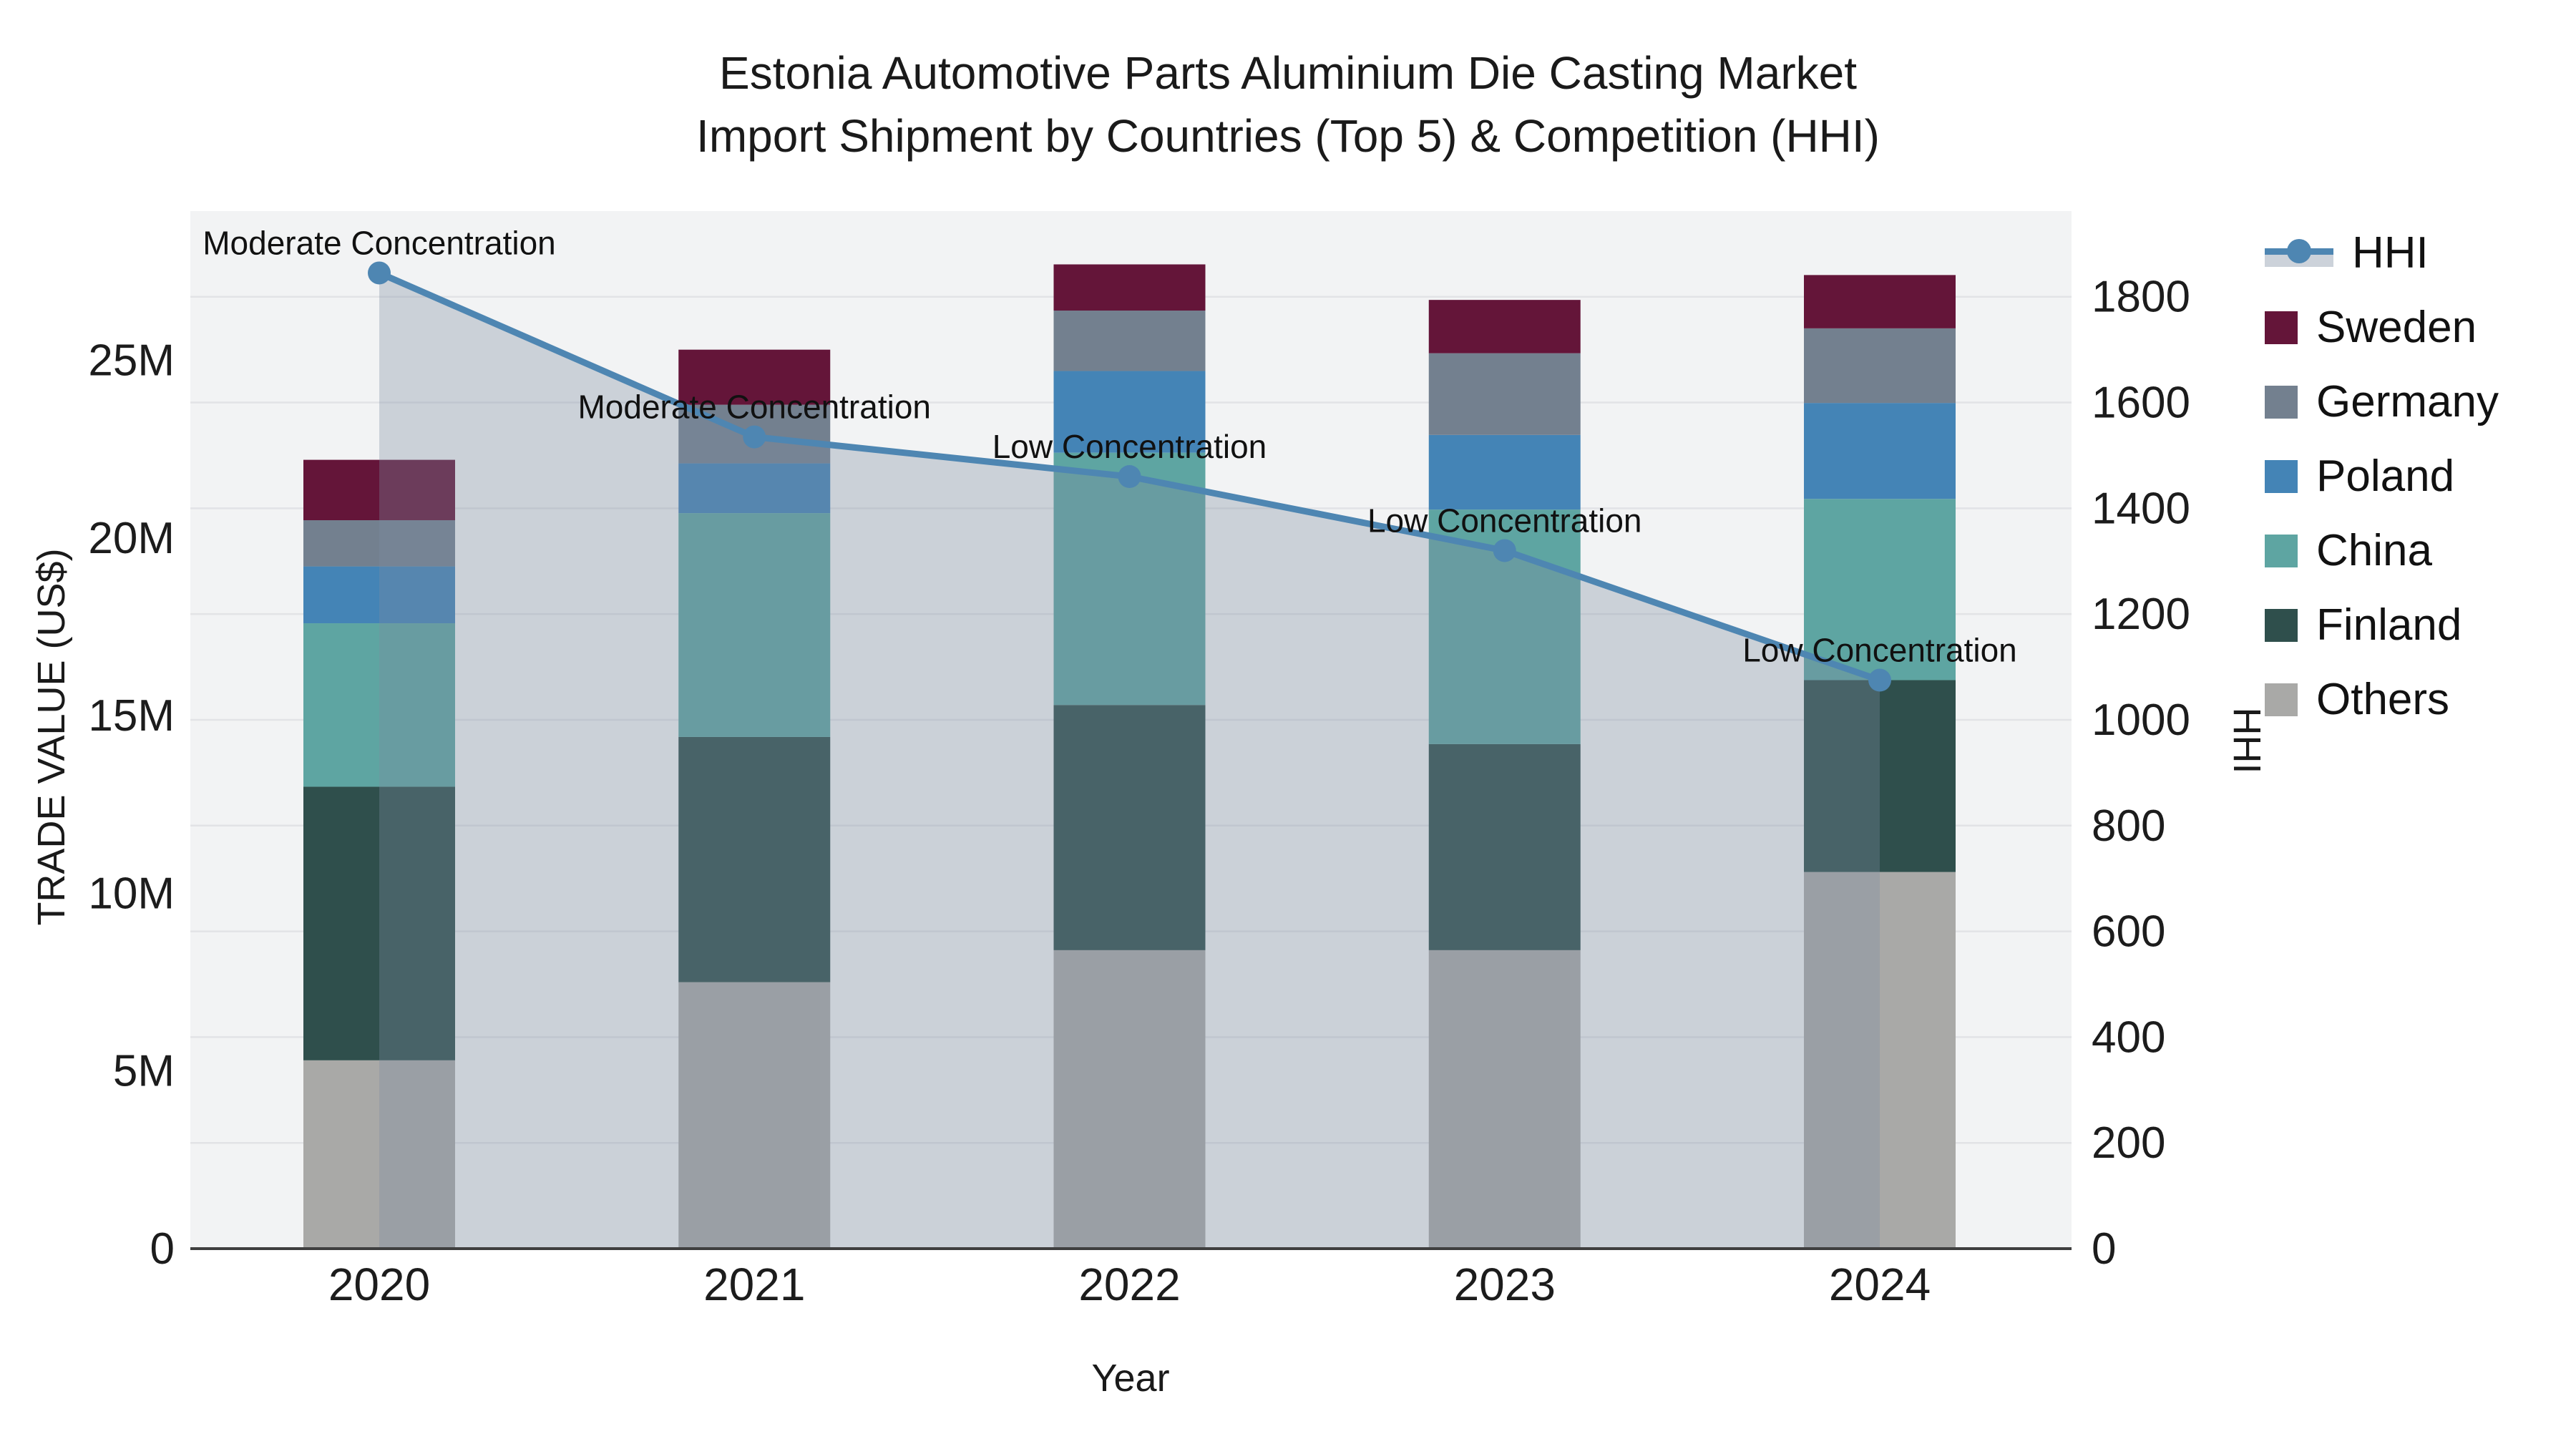 This screenshot has height=1449, width=2576. What do you see at coordinates (131, 894) in the screenshot?
I see `y-left-tick-label: 10M` at bounding box center [131, 894].